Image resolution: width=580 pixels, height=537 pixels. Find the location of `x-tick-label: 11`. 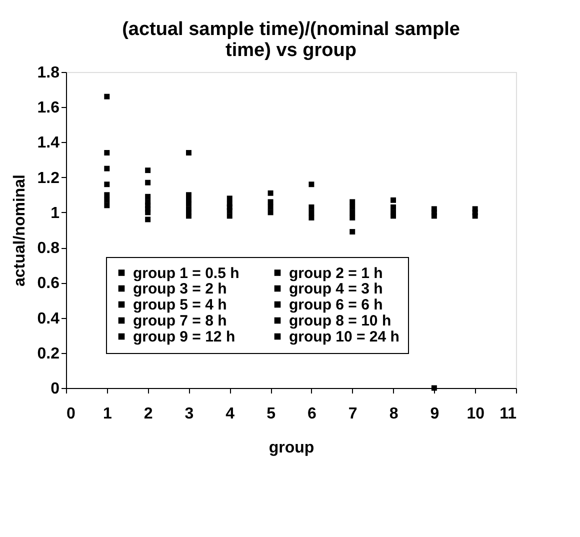

x-tick-label: 11 is located at coordinates (508, 414).